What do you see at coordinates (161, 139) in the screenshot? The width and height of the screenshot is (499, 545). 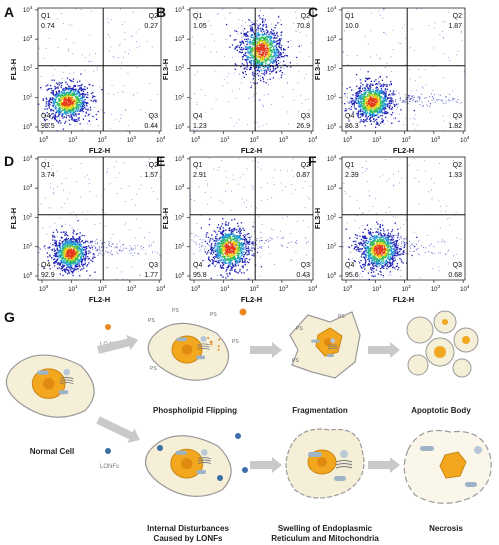 I see `x-tick-label: 10⁴` at bounding box center [161, 139].